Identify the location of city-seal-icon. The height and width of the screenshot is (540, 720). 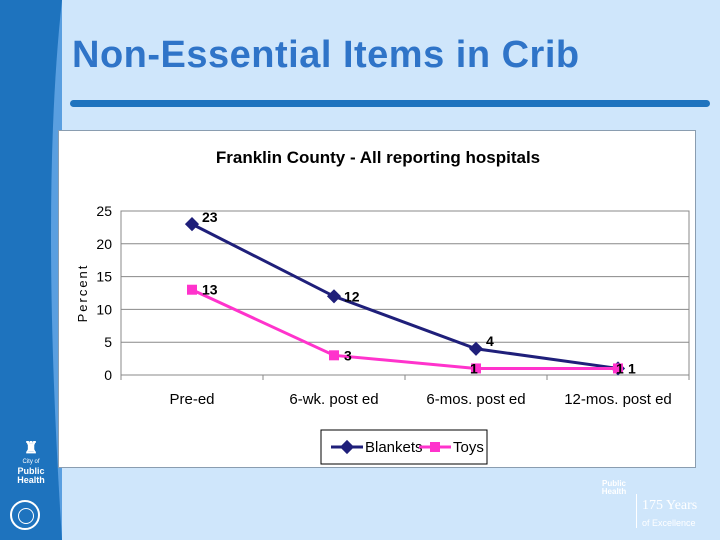
(25, 515).